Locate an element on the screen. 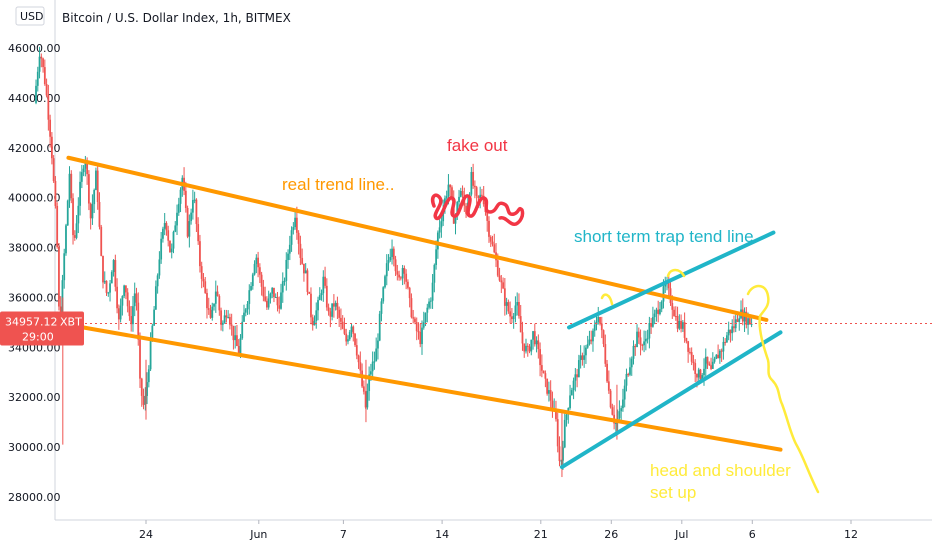  price-tick-label: 44000.00 is located at coordinates (34, 98).